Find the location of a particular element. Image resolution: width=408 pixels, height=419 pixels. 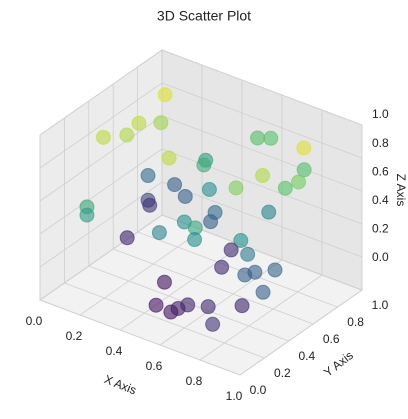

z-tick-label: 0.4 is located at coordinates (380, 200).